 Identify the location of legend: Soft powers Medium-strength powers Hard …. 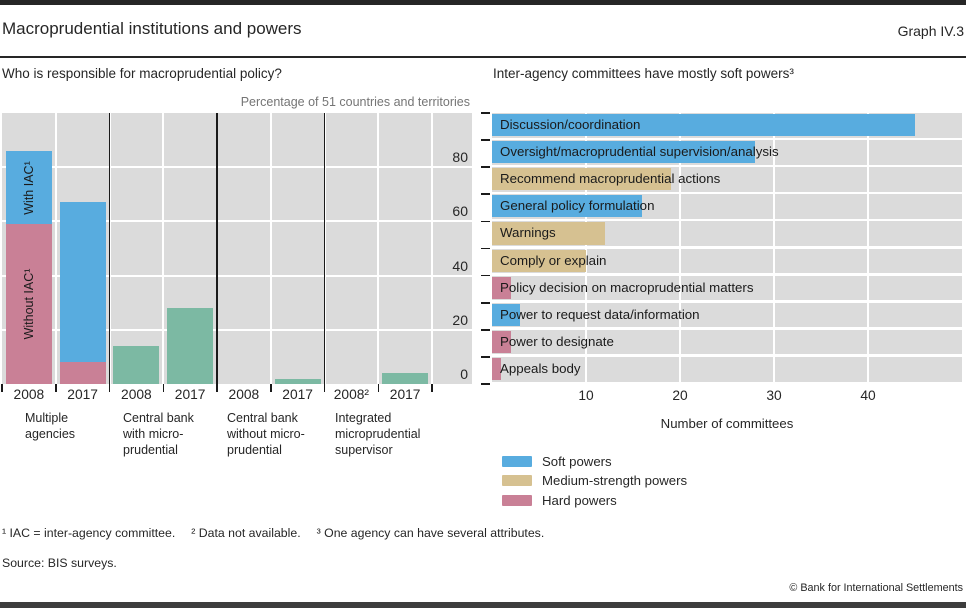
(594, 481).